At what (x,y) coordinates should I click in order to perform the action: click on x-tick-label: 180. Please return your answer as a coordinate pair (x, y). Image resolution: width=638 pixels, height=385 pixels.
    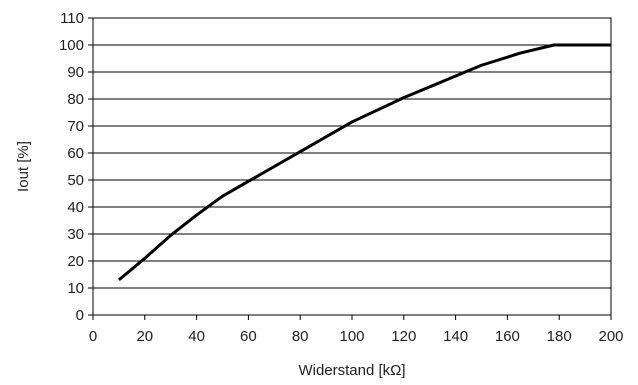
    Looking at the image, I should click on (559, 336).